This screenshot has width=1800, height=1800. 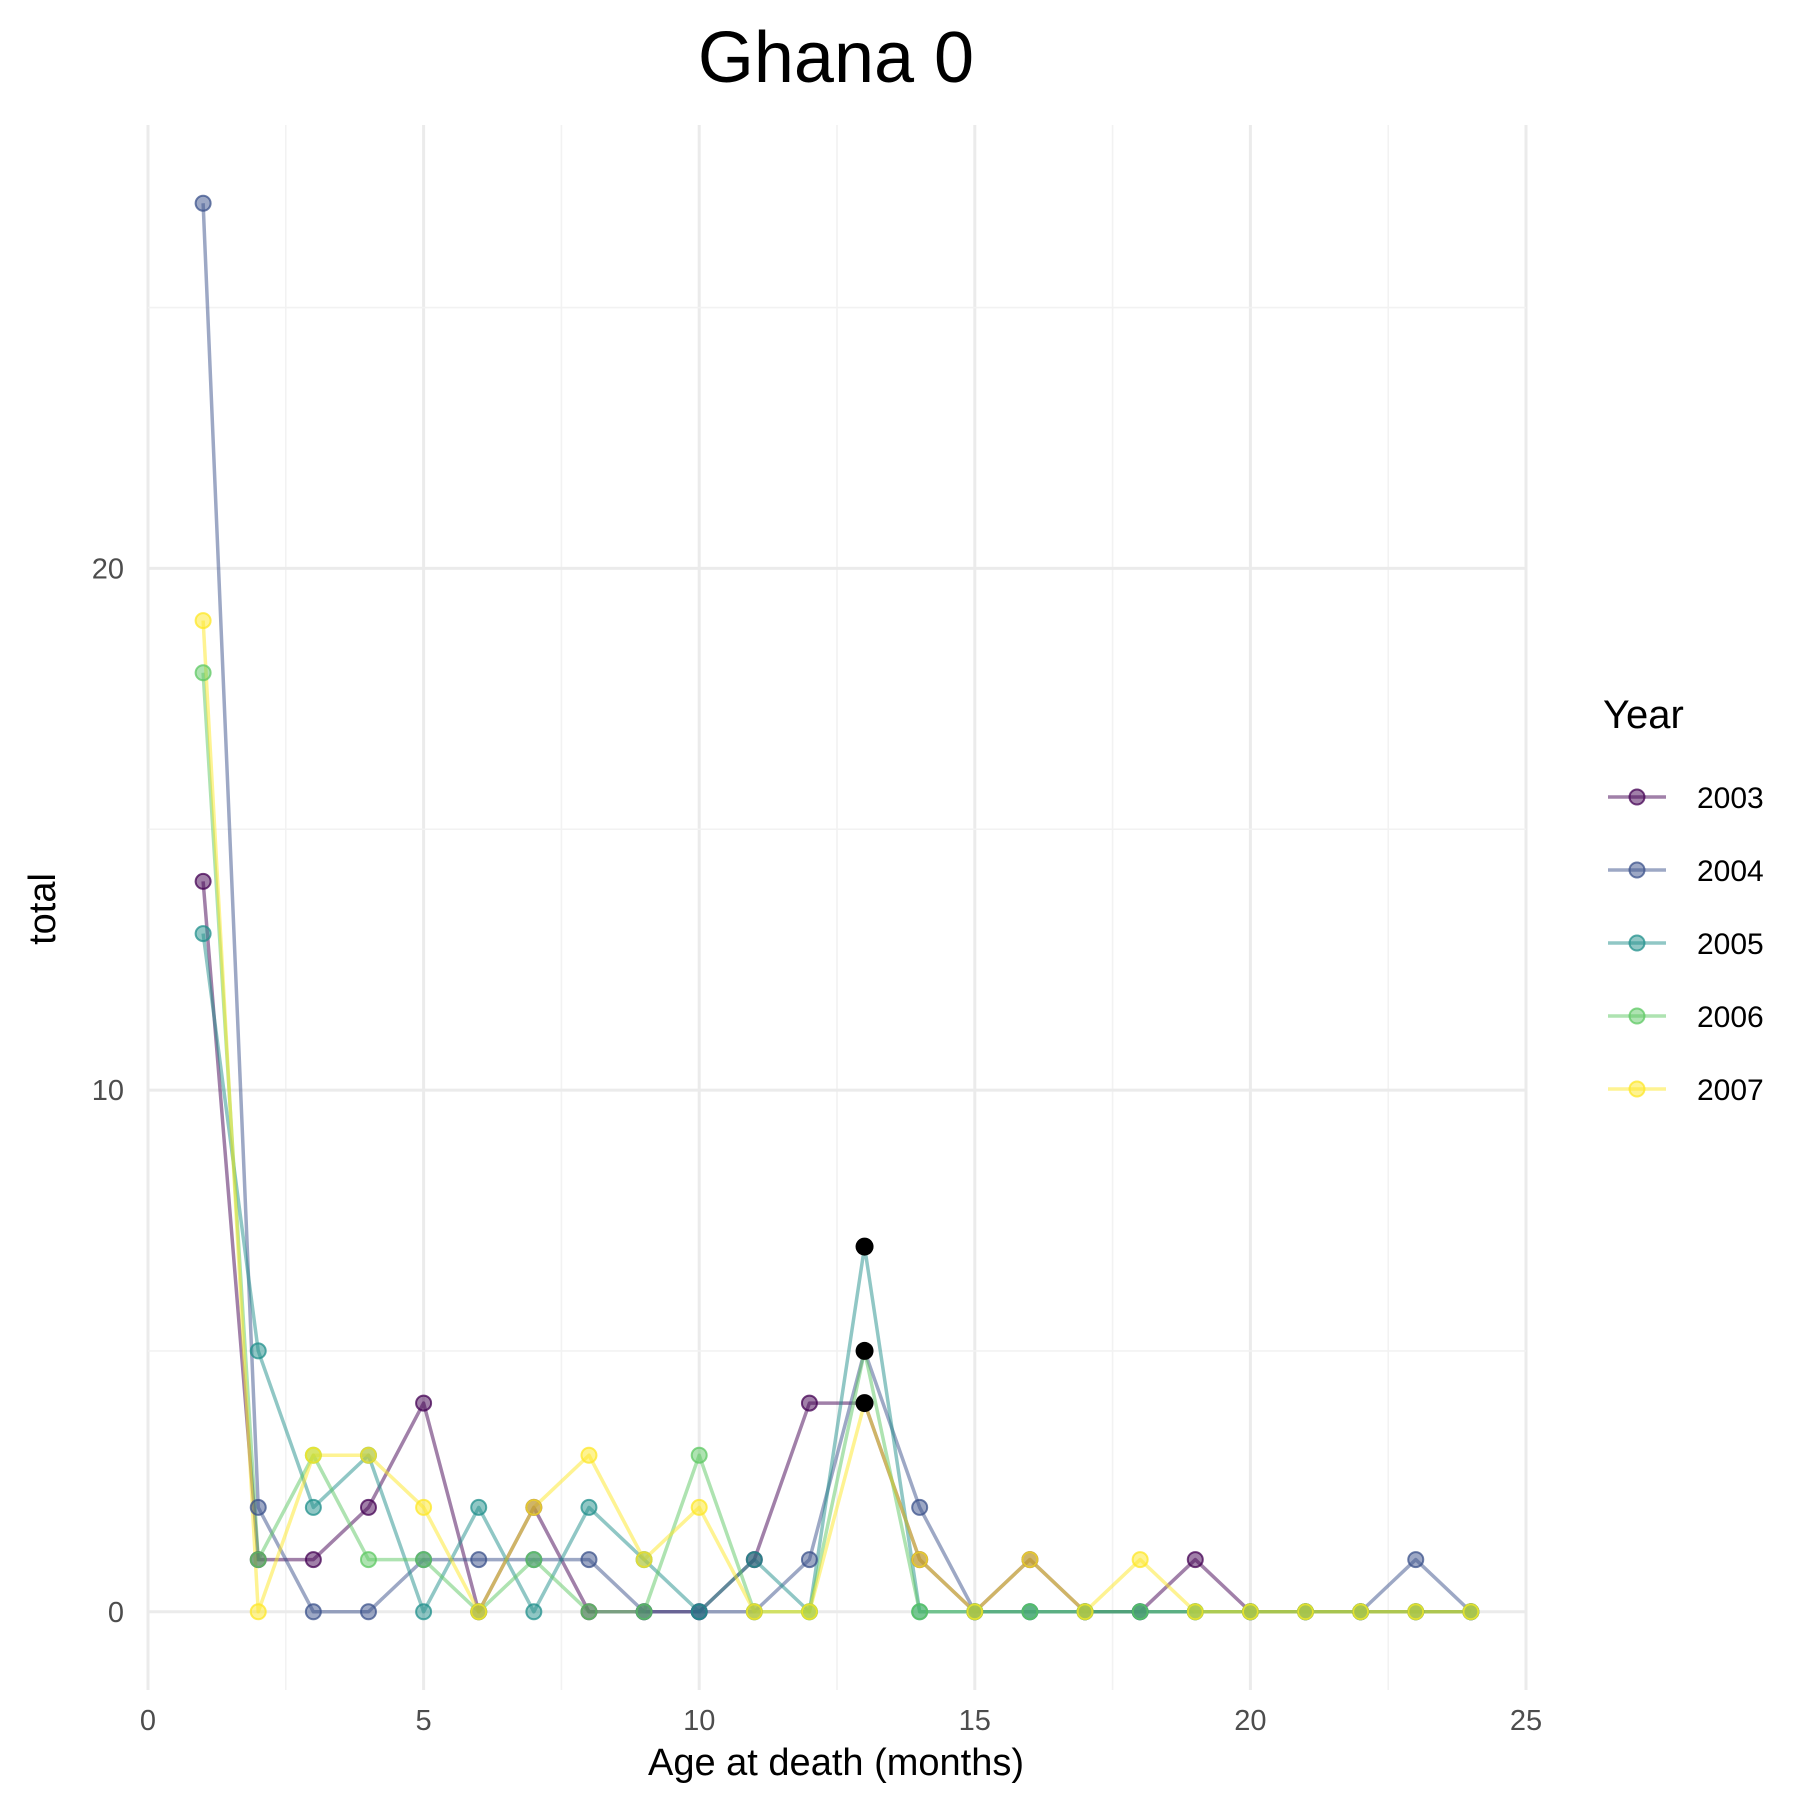 I want to click on legend-item-2005: 2005, so click(x=1686, y=944).